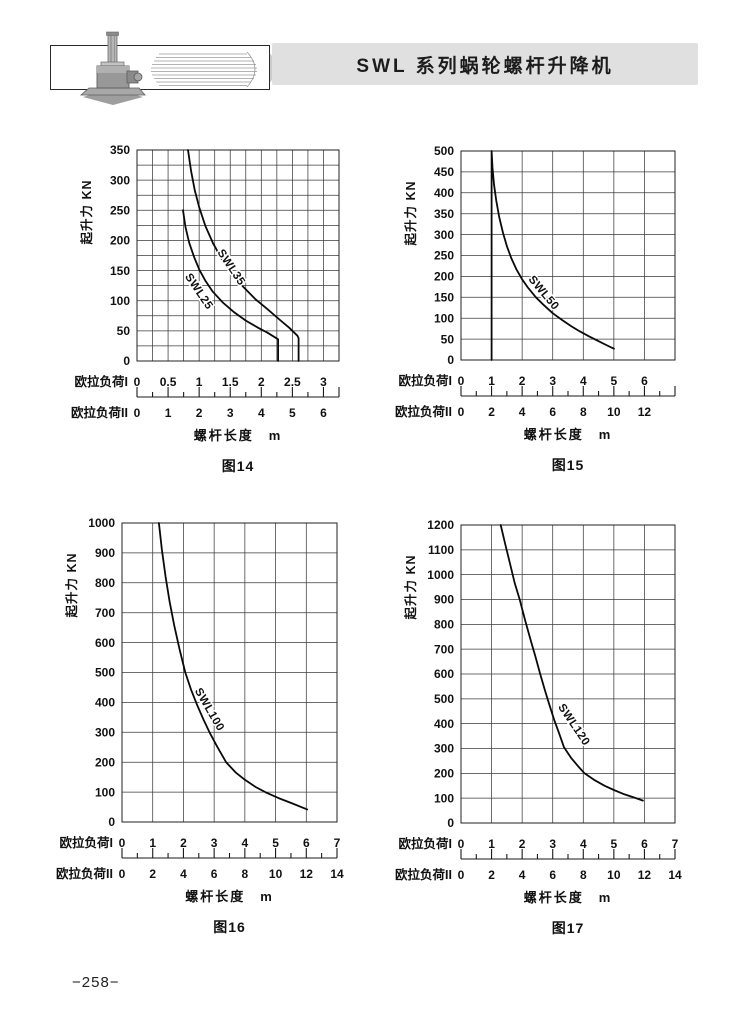 Image resolution: width=750 pixels, height=1018 pixels. Describe the element at coordinates (112, 68) in the screenshot. I see `screw-jack-glyph` at that location.